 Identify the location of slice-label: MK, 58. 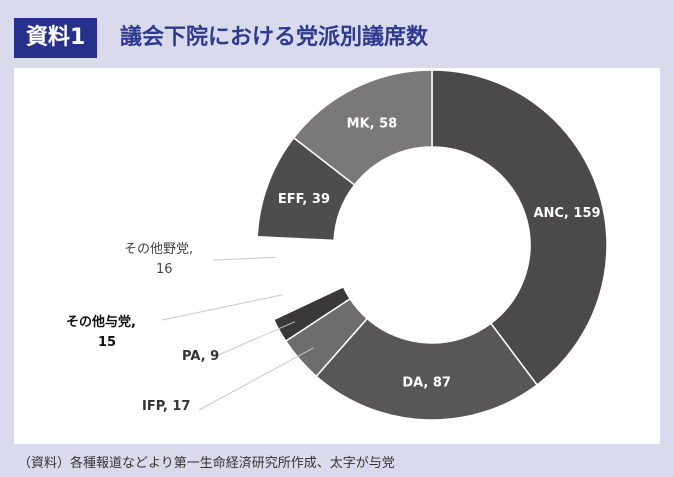
(372, 123).